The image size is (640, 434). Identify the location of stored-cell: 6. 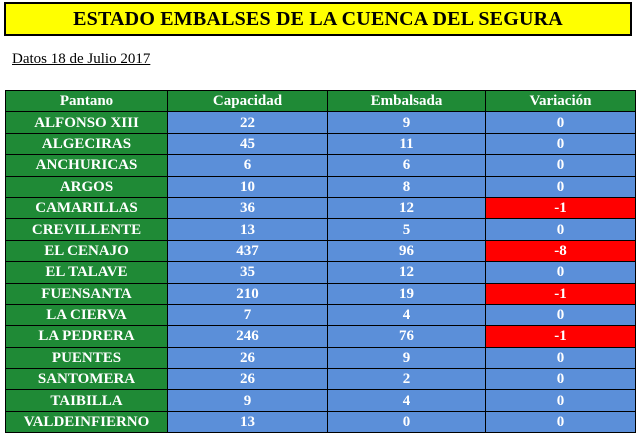
(406, 165).